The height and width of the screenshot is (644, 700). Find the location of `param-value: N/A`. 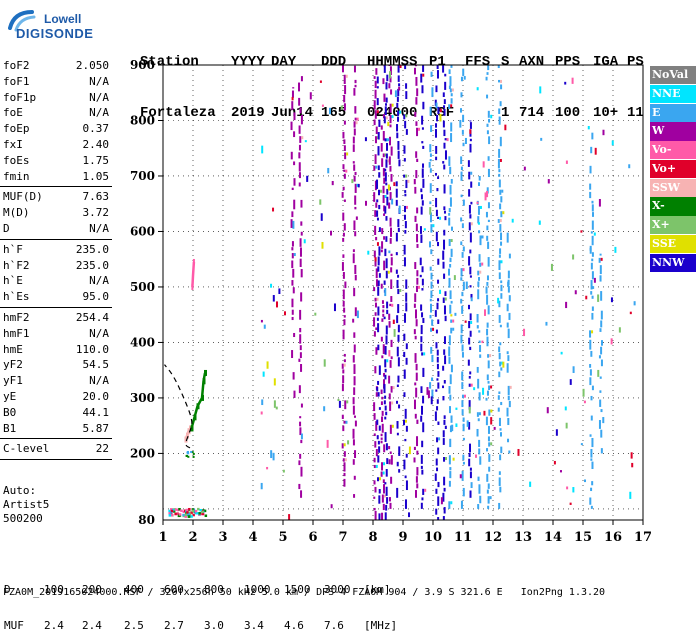

param-value: N/A is located at coordinates (99, 381).